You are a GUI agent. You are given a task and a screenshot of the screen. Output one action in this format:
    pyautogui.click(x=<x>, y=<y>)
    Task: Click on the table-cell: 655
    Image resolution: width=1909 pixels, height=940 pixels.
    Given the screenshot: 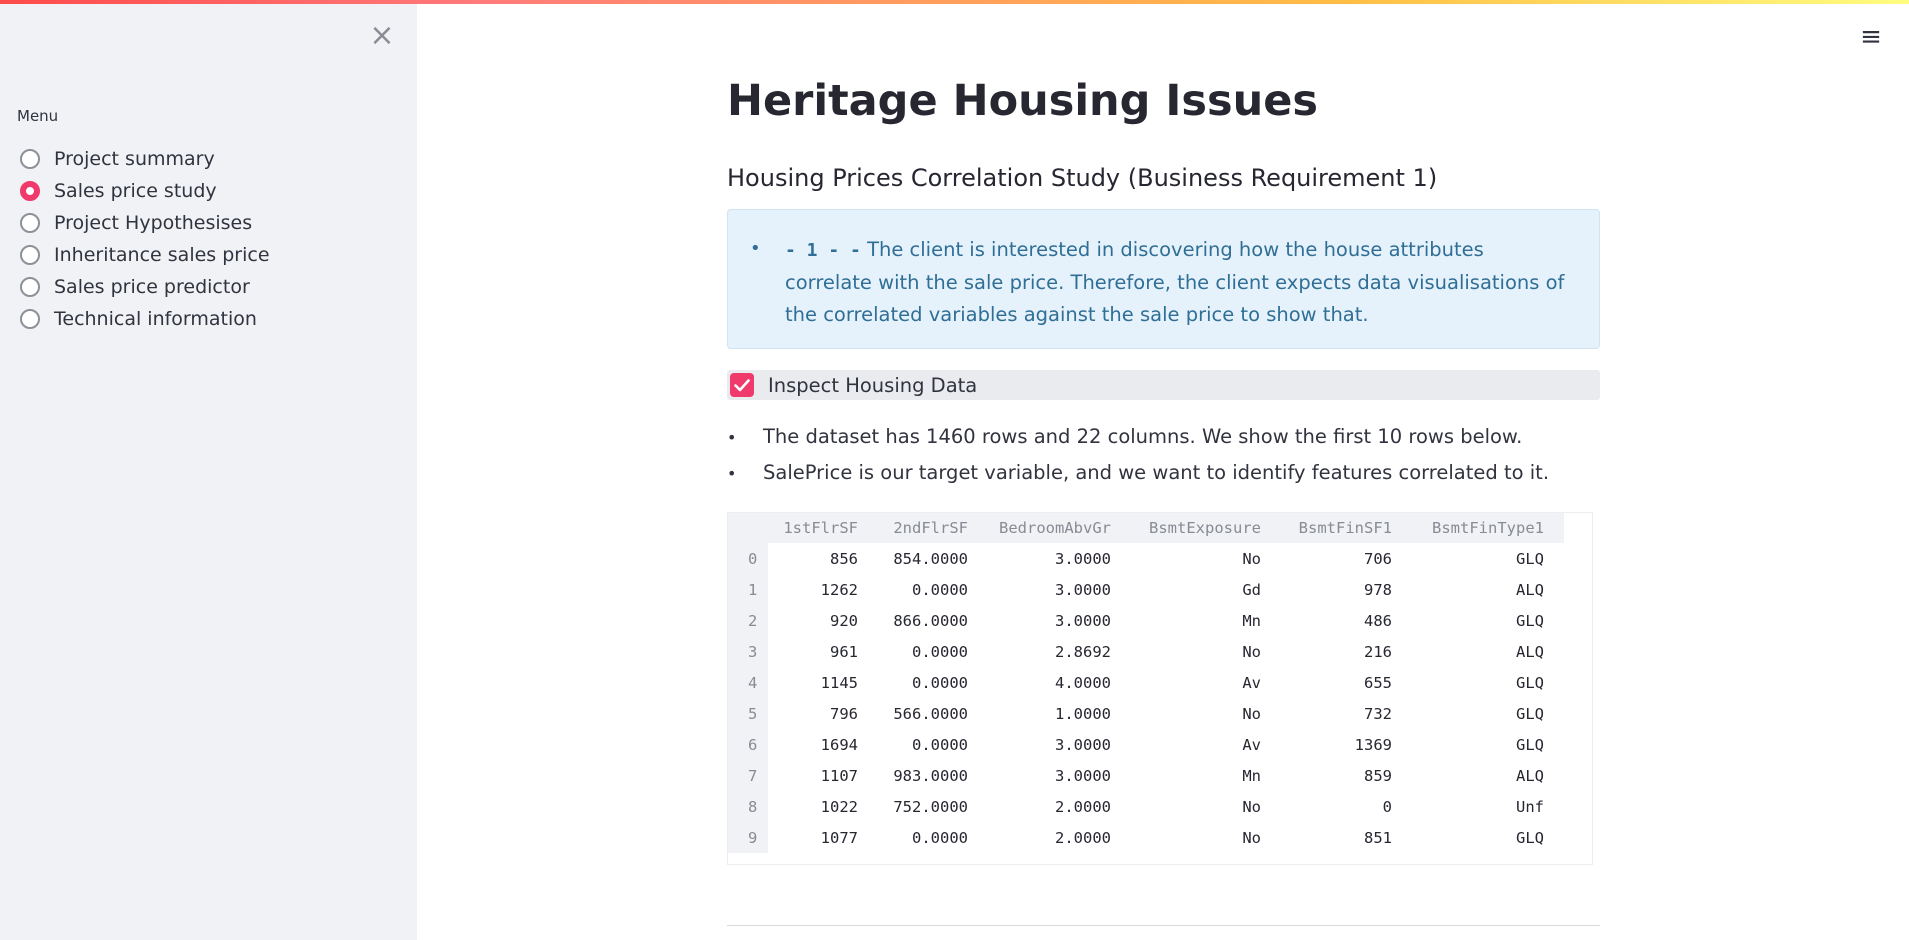 What is the action you would take?
    pyautogui.click(x=1378, y=682)
    